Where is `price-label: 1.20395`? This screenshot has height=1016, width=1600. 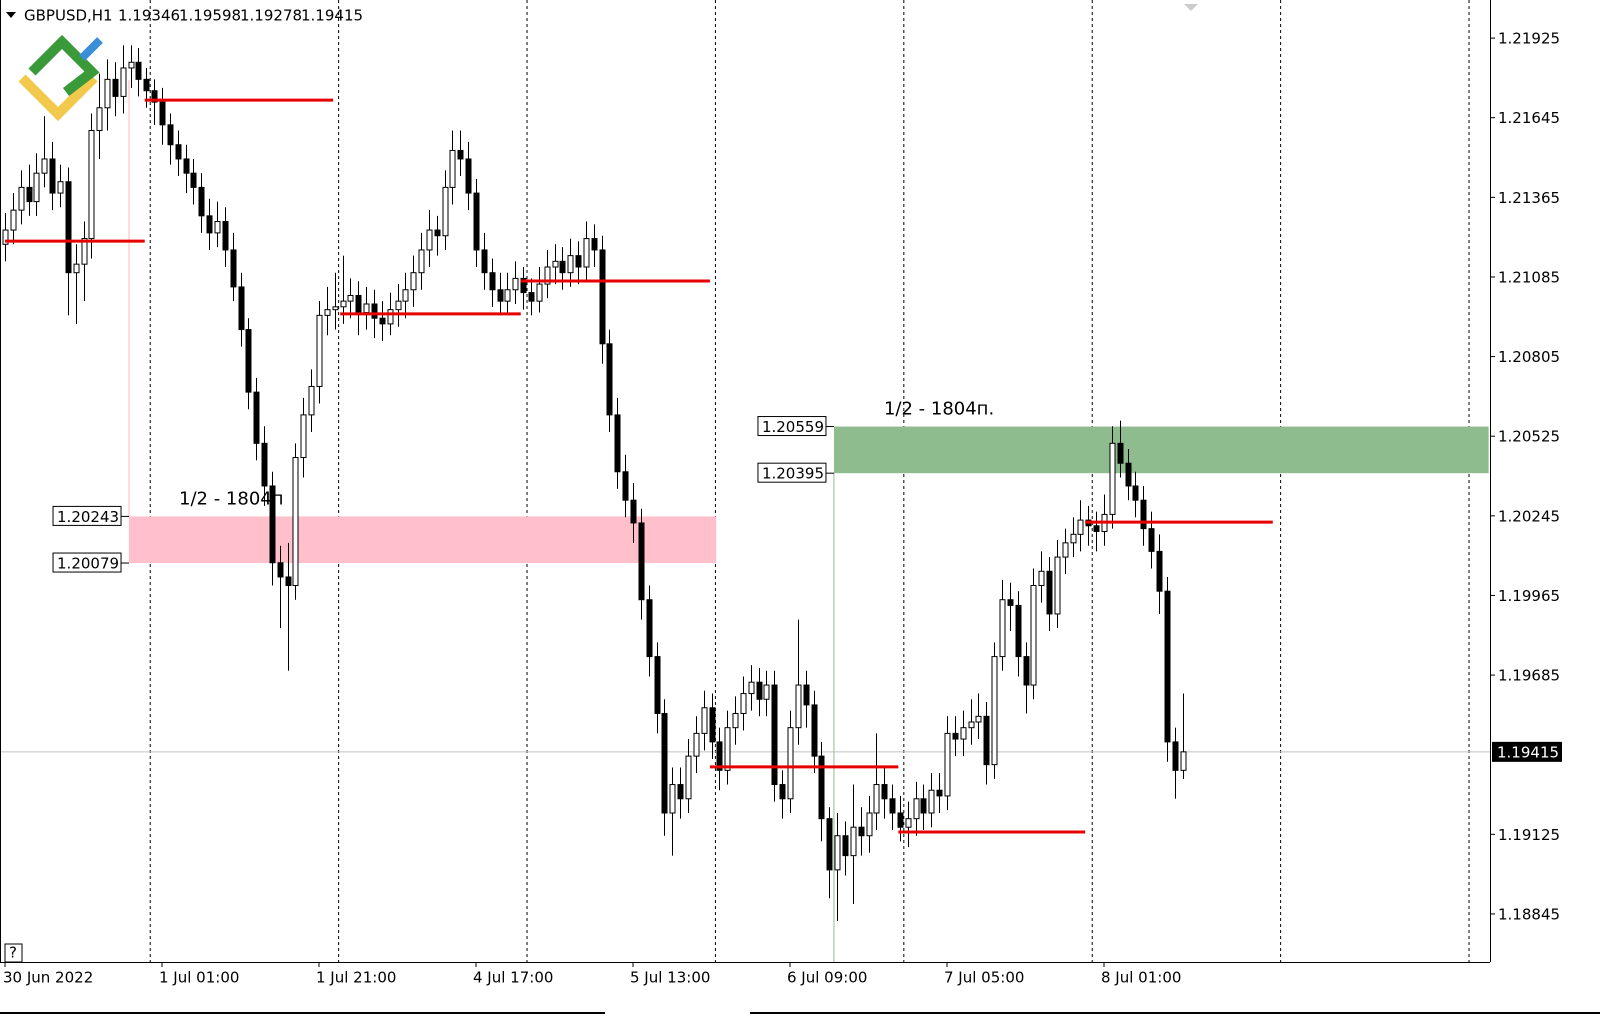 price-label: 1.20395 is located at coordinates (793, 474).